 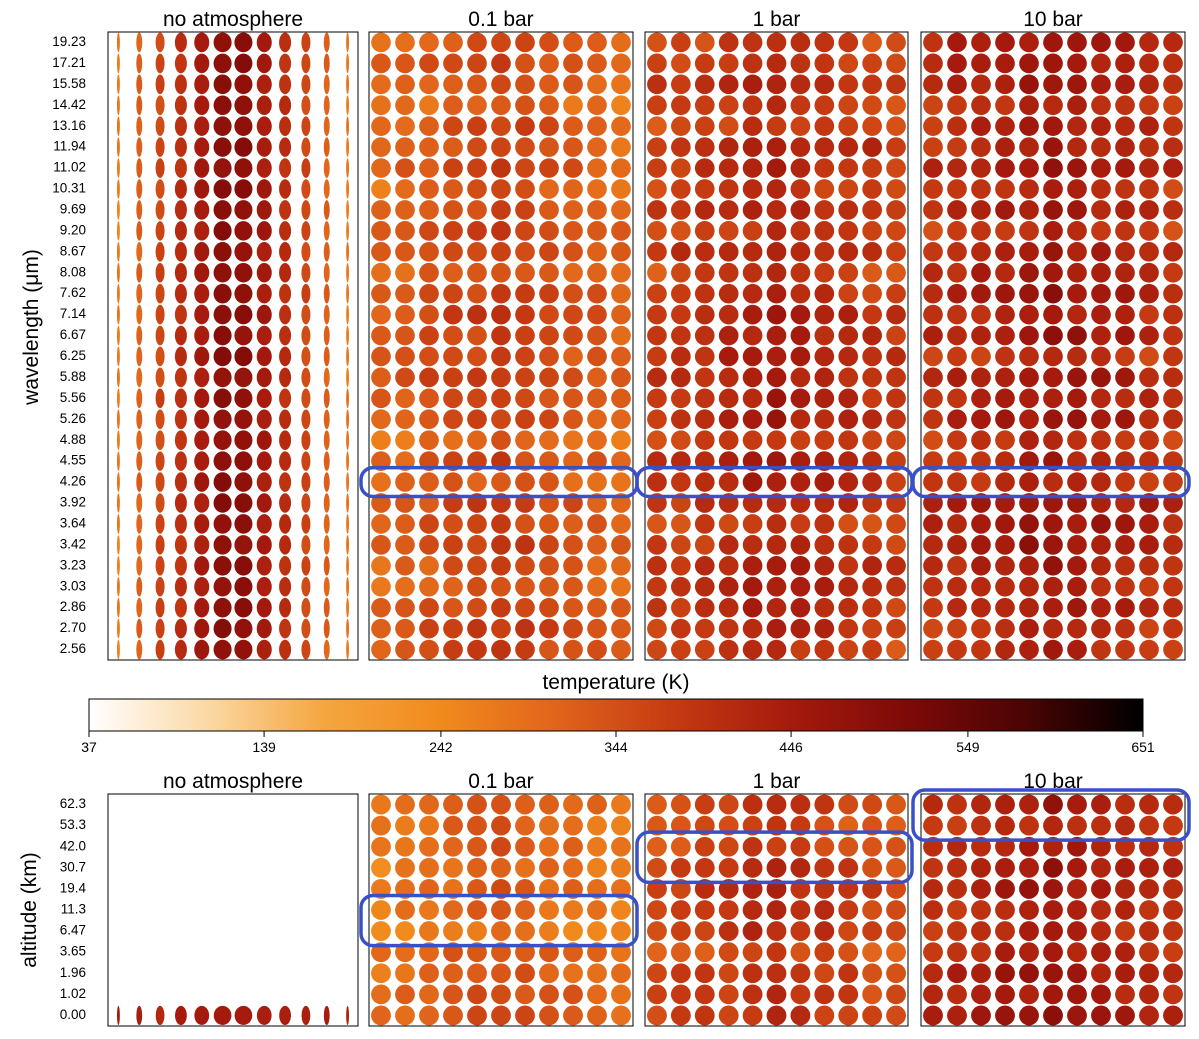 What do you see at coordinates (73, 481) in the screenshot?
I see `y-tick-label: 4.26` at bounding box center [73, 481].